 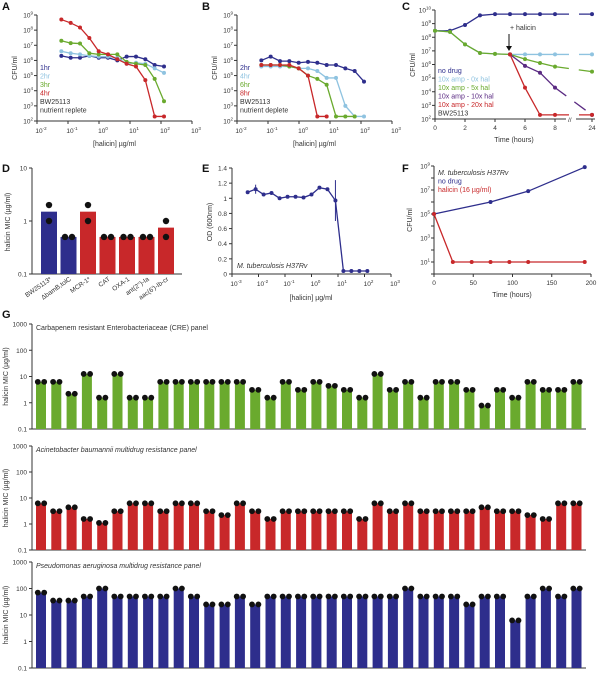 What do you see at coordinates (225, 275) in the screenshot?
I see `y-tick-label: 0` at bounding box center [225, 275].